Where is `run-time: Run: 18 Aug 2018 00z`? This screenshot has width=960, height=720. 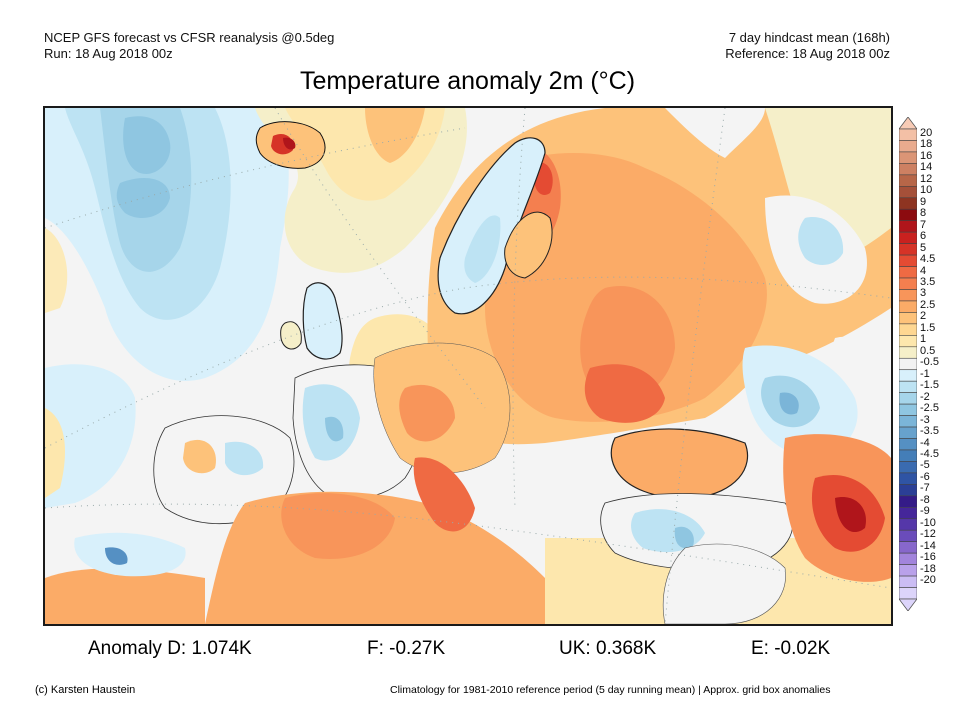 run-time: Run: 18 Aug 2018 00z is located at coordinates (108, 53).